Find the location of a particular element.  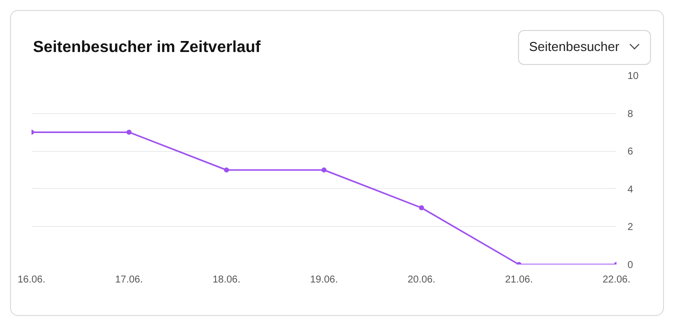

x-tick-label: 17.06. is located at coordinates (129, 280).